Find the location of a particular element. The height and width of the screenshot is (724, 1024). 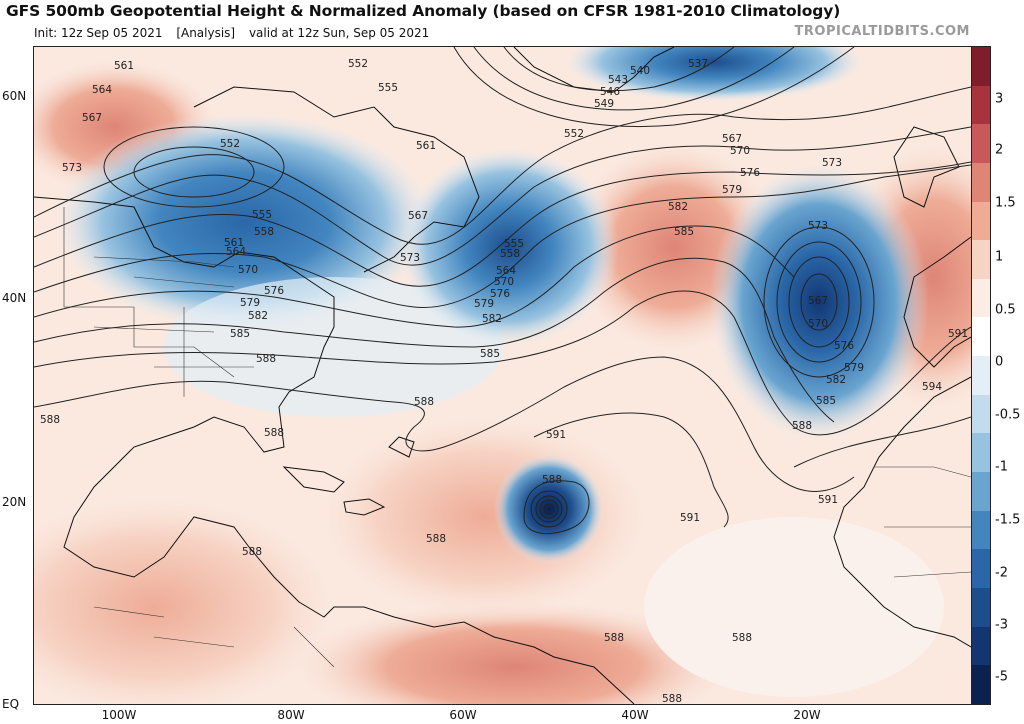

greenland-coastline is located at coordinates (594, 70).